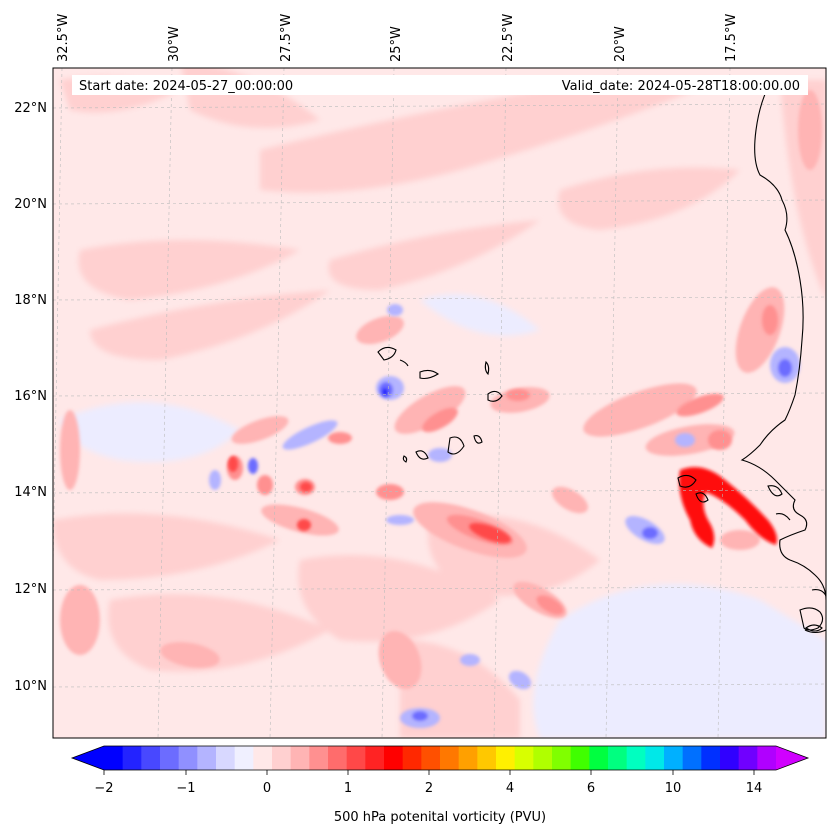 This screenshot has height=836, width=837. I want to click on latitude-labels: 22°N 20°N 18°N 16°N 14°N 12°N 10°N, so click(30, 397).